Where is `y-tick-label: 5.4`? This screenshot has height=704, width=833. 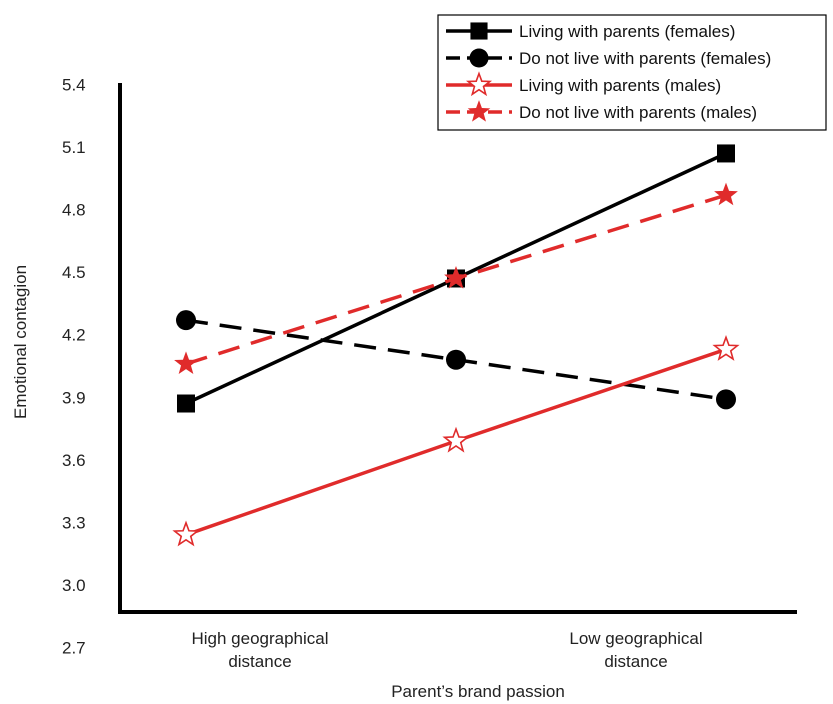
y-tick-label: 5.4 is located at coordinates (74, 85).